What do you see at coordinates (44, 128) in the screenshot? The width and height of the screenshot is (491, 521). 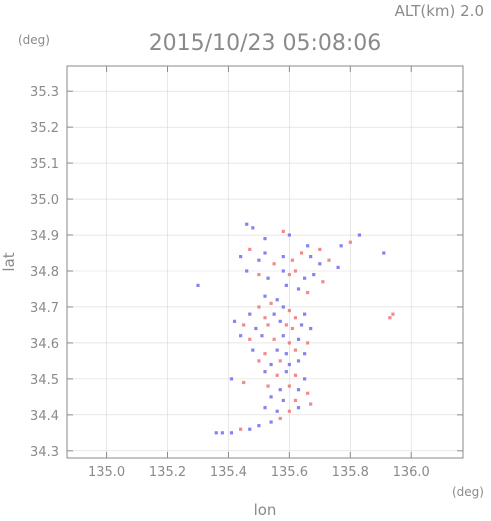 I see `y-tick-label: 35.2` at bounding box center [44, 128].